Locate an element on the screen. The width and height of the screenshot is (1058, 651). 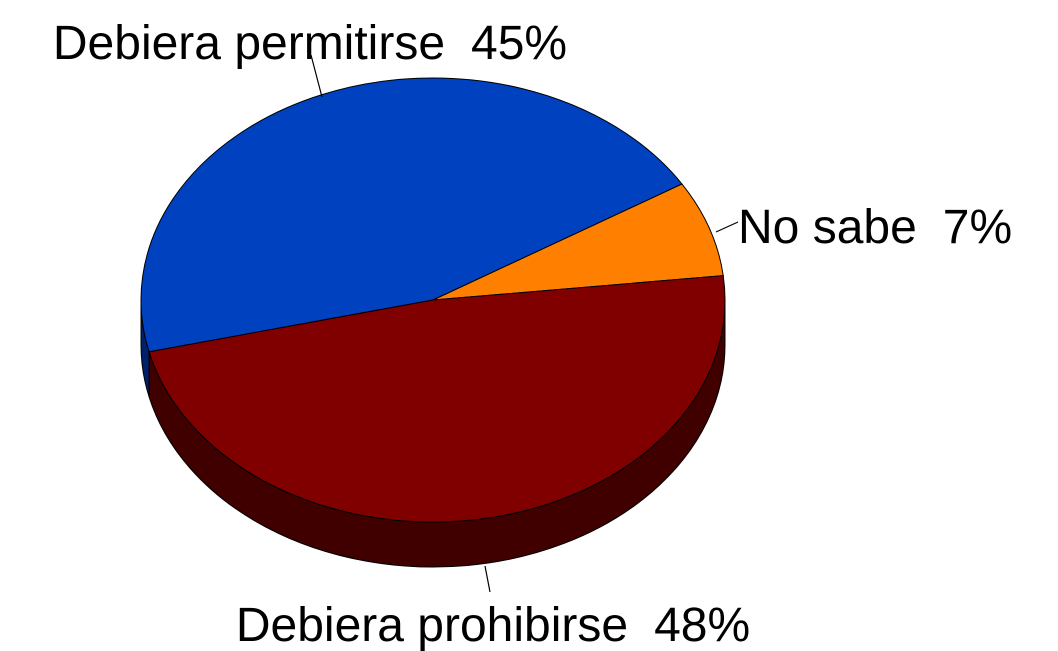
slice-label: Debiera permitirse 45% is located at coordinates (310, 43).